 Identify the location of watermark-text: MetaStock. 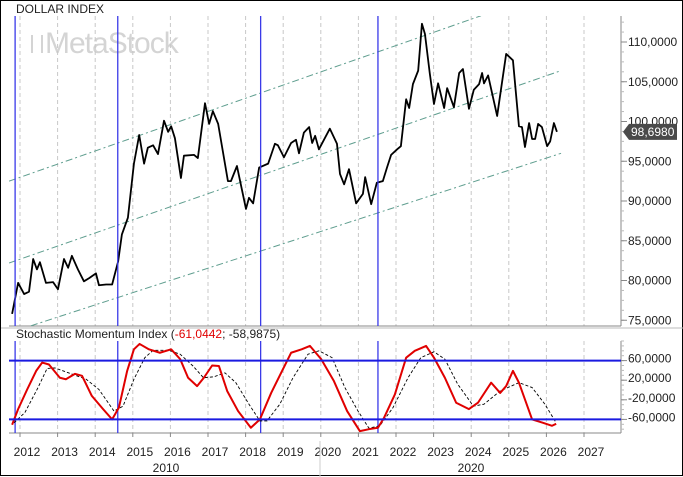
(112, 43).